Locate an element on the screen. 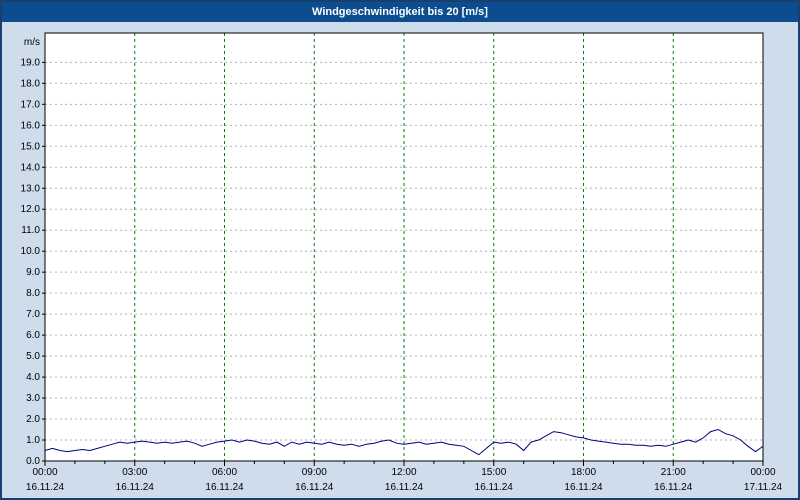  svg-text: 15:00 is located at coordinates (493, 472).